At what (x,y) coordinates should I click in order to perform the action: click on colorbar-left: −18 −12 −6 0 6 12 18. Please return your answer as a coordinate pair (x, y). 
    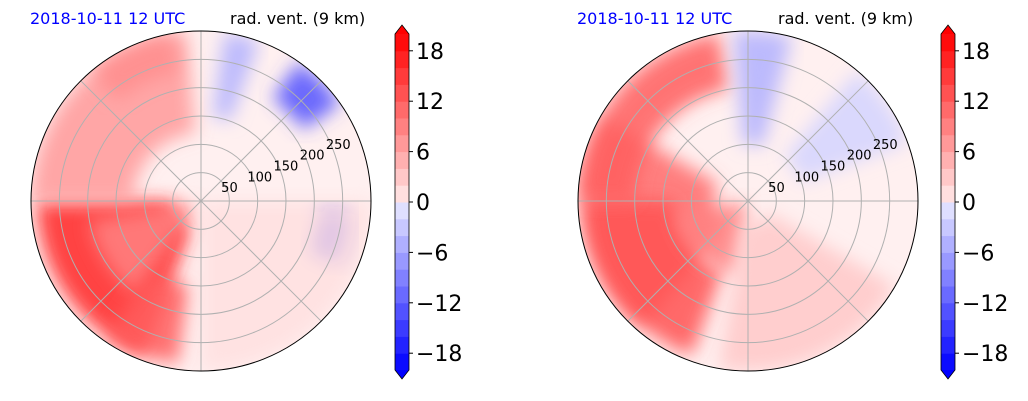
    Looking at the image, I should click on (428, 202).